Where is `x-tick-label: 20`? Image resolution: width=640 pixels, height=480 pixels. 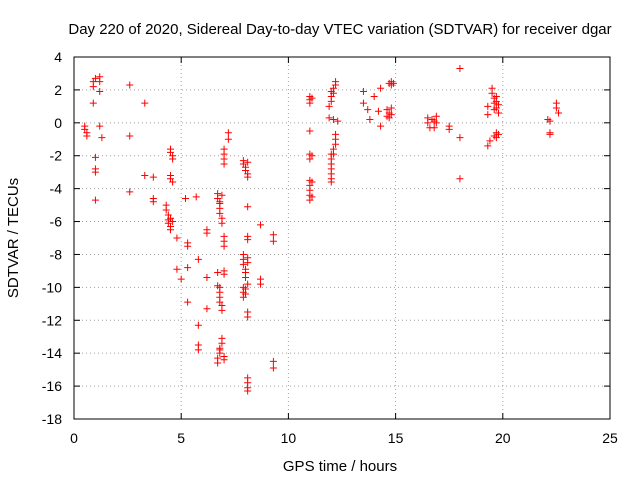 x-tick-label: 20 is located at coordinates (503, 438).